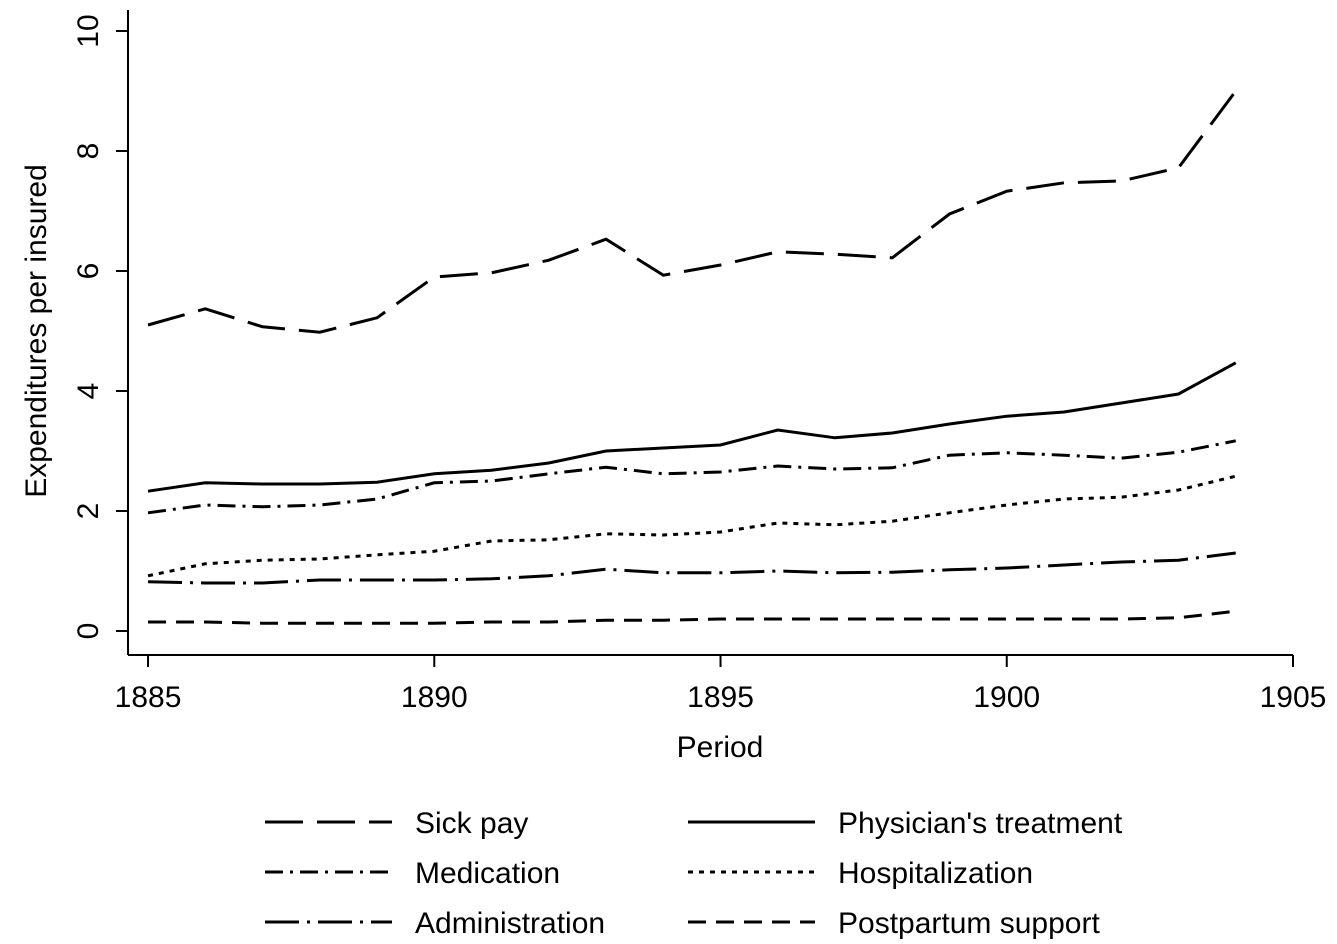  What do you see at coordinates (88, 30) in the screenshot?
I see `y-tick-label: 10` at bounding box center [88, 30].